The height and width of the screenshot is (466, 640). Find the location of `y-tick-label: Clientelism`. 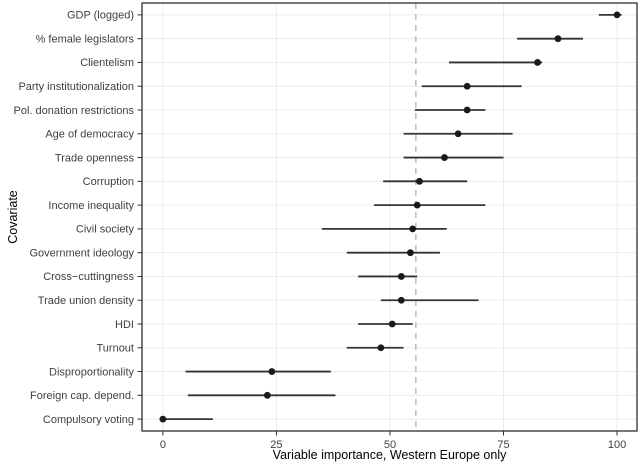

y-tick-label: Clientelism is located at coordinates (107, 63).